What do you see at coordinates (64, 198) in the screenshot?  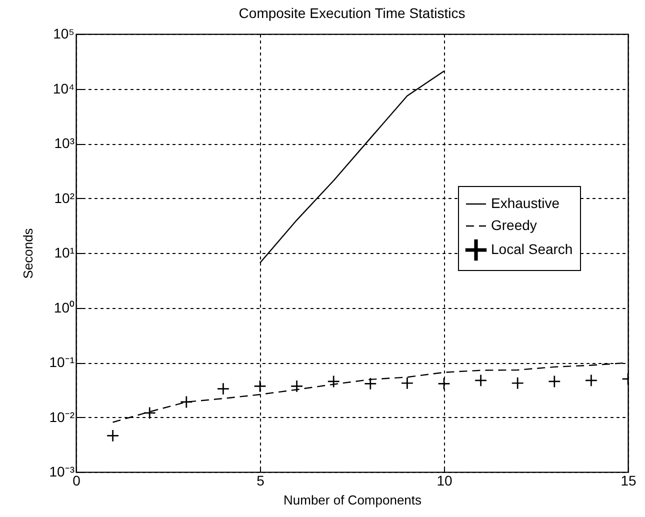 I see `y-tick-label: 10²` at bounding box center [64, 198].